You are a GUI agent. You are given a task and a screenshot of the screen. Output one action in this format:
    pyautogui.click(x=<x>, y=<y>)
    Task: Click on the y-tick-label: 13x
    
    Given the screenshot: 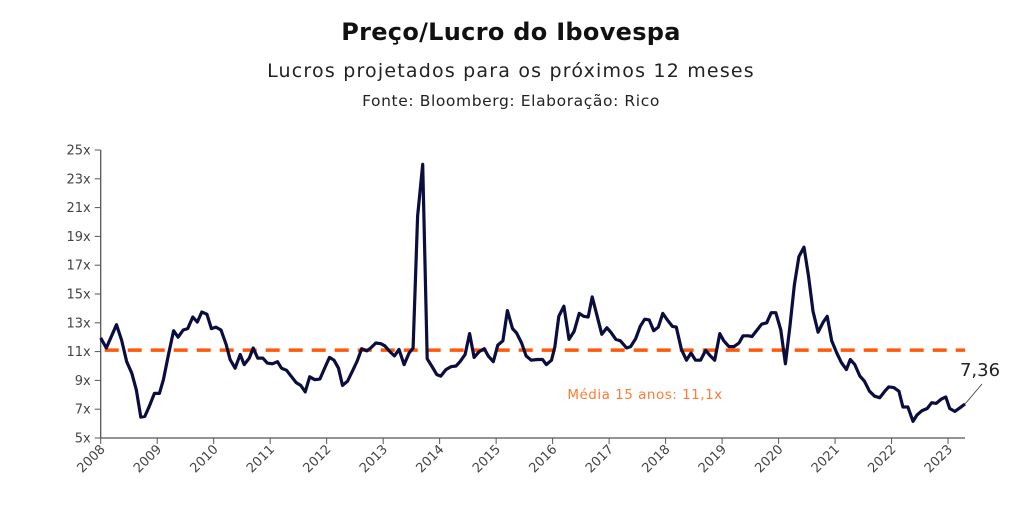 What is the action you would take?
    pyautogui.click(x=78, y=323)
    